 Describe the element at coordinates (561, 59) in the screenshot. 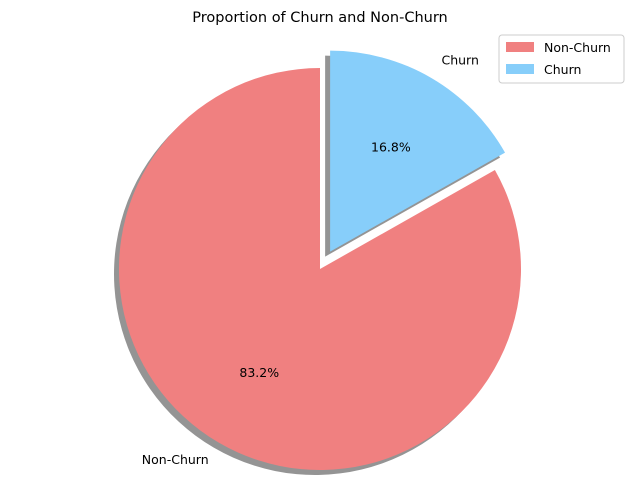

I see `legend: Non-Churn Churn` at that location.